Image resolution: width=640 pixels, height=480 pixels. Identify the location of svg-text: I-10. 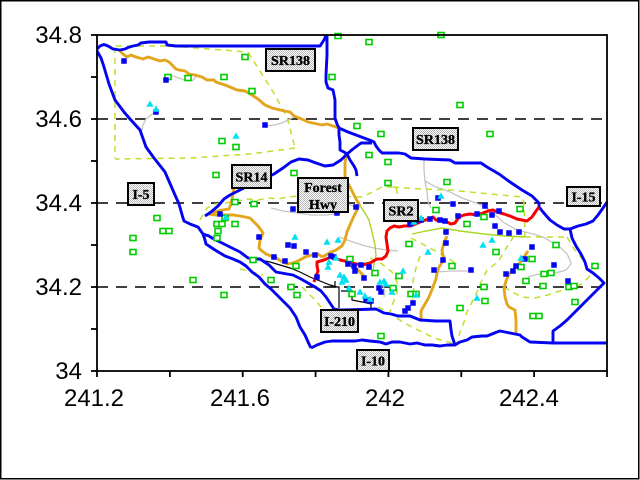
(373, 362).